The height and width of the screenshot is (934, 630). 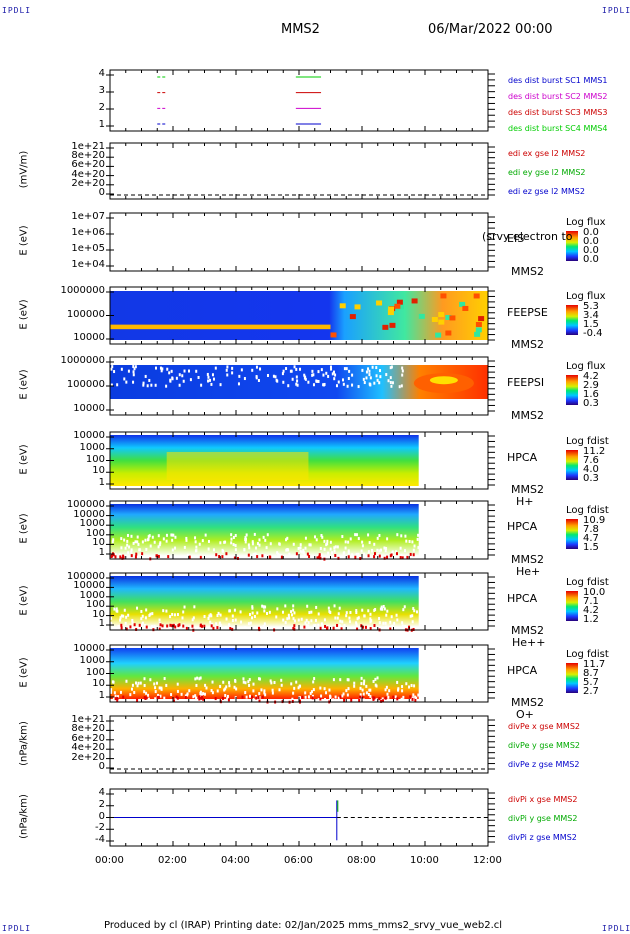 What do you see at coordinates (527, 489) in the screenshot?
I see `spacecraft-label: MMS2` at bounding box center [527, 489].